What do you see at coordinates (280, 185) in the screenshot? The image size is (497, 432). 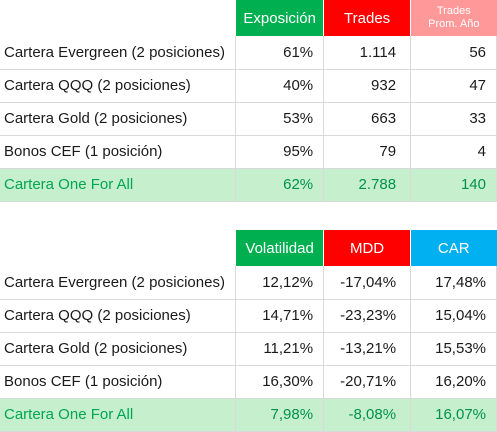 I see `cell-exposicion: 62%` at bounding box center [280, 185].